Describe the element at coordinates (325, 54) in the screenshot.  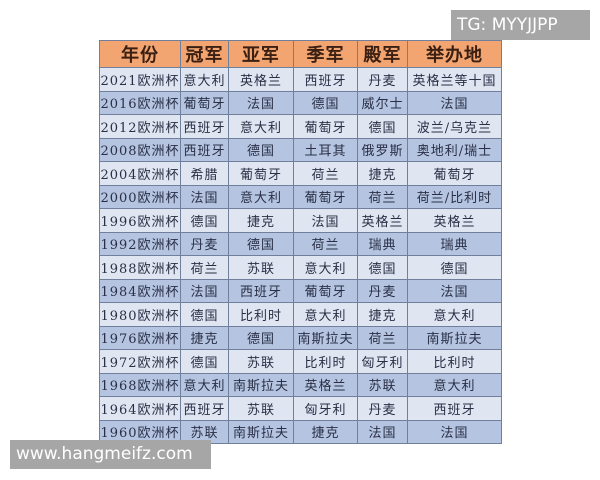
I see `header-third: 季军` at that location.